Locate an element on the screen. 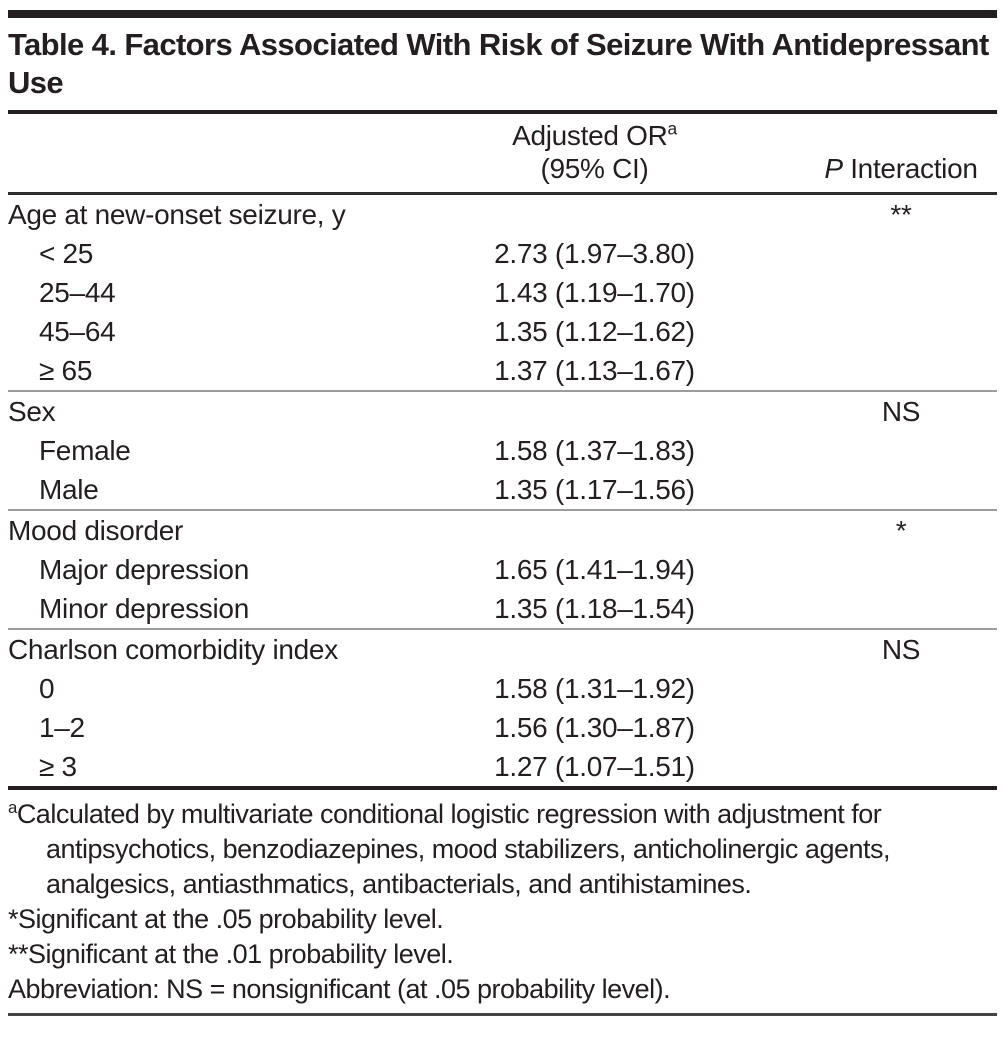 This screenshot has height=1043, width=1005. table-row: ≥ 65 1.37 (1.13–1.67) is located at coordinates (502, 370).